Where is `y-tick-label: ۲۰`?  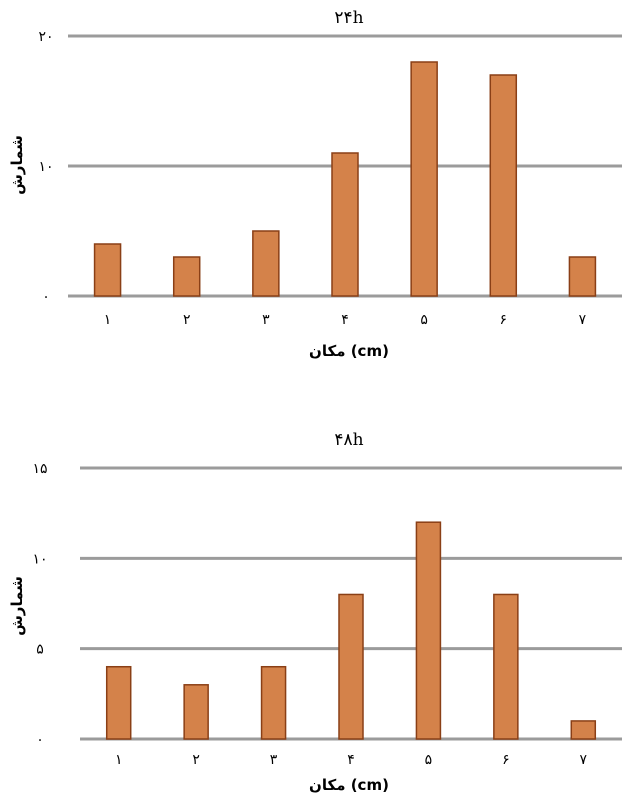
y-tick-label: ۲۰ is located at coordinates (45, 37).